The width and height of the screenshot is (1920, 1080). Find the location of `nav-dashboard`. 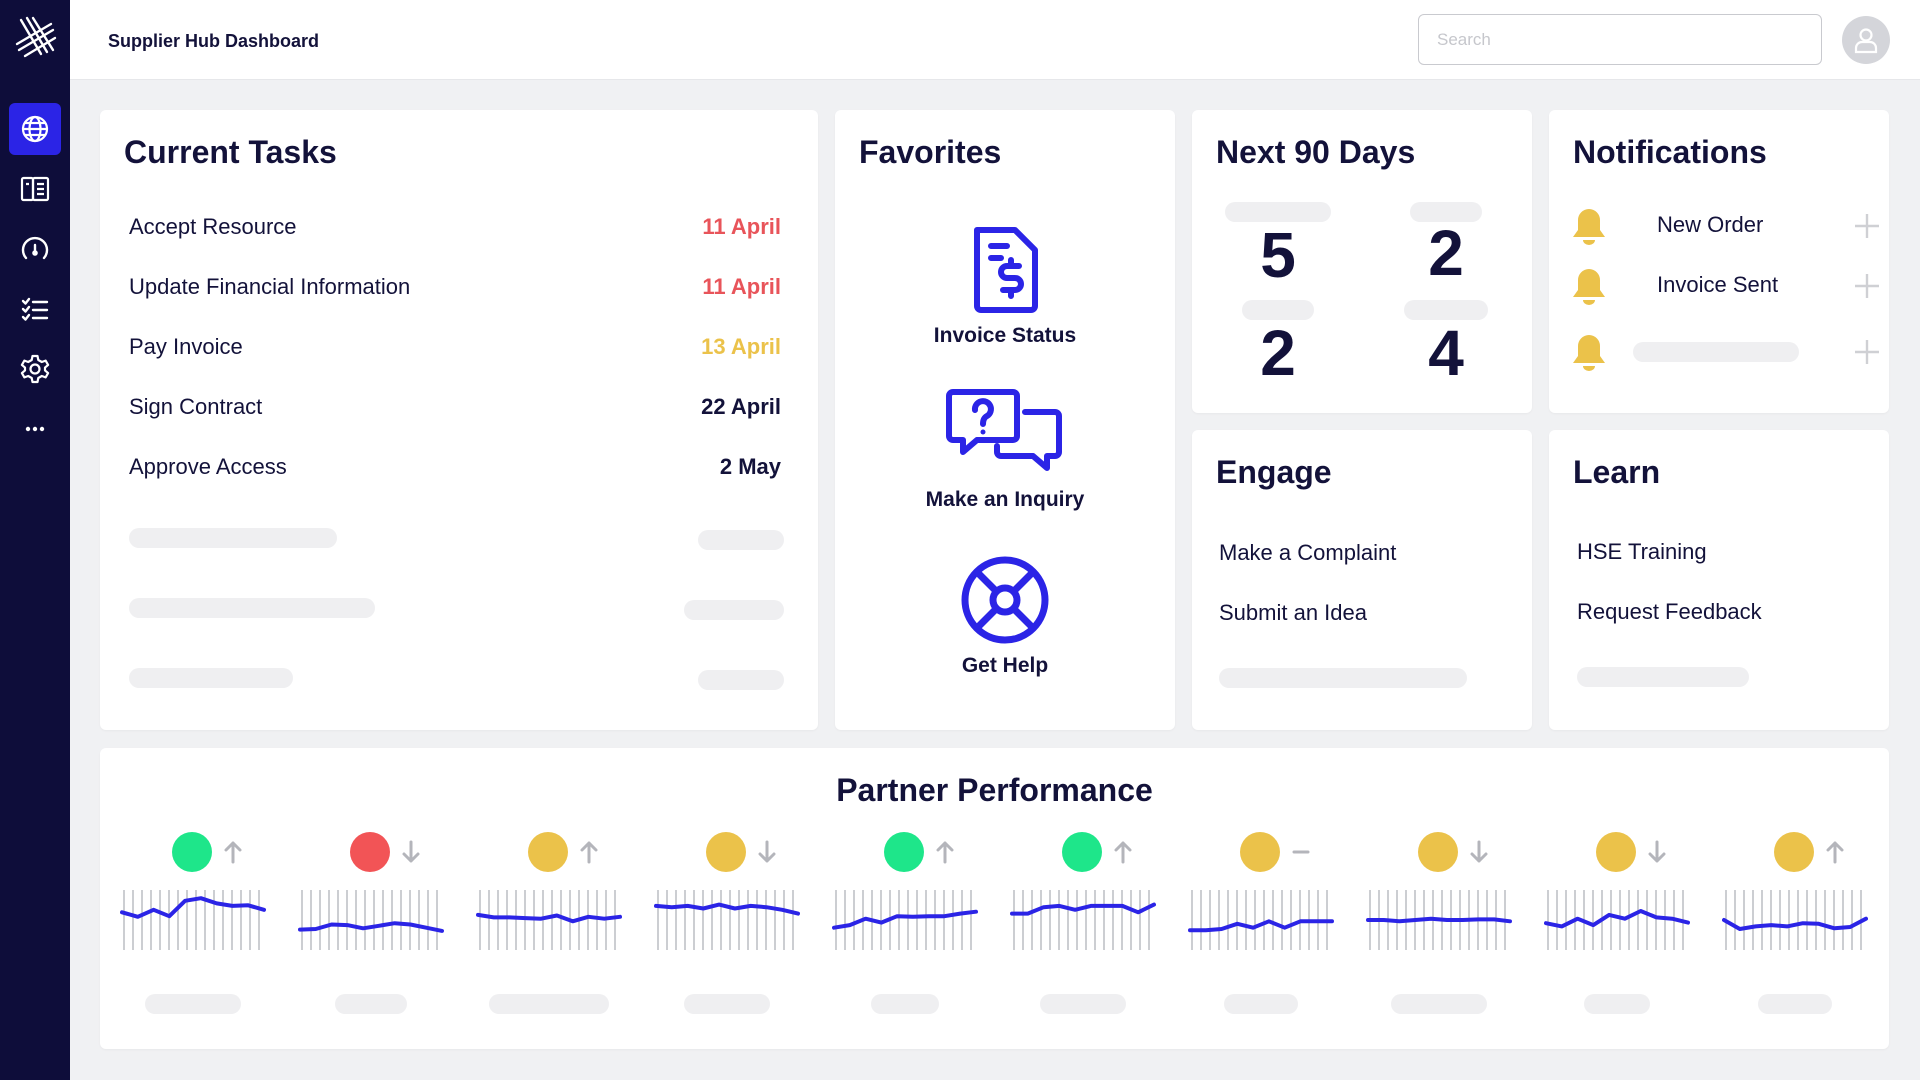

nav-dashboard is located at coordinates (35, 249).